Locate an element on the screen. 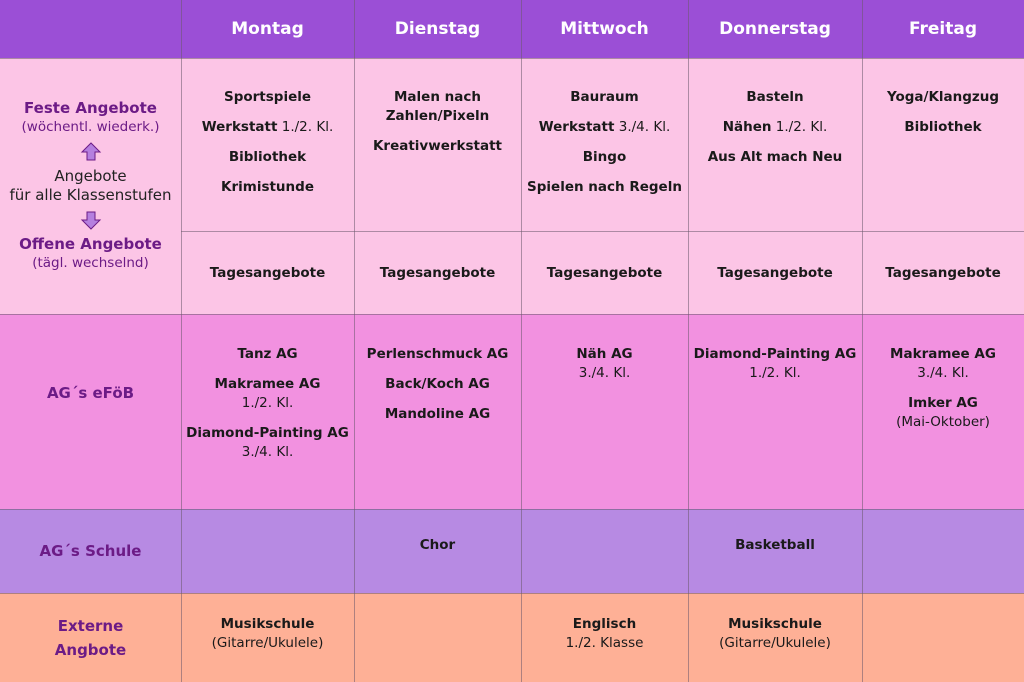 Image resolution: width=1024 pixels, height=682 pixels. header-day-mittwoch: Mittwoch is located at coordinates (604, 29).